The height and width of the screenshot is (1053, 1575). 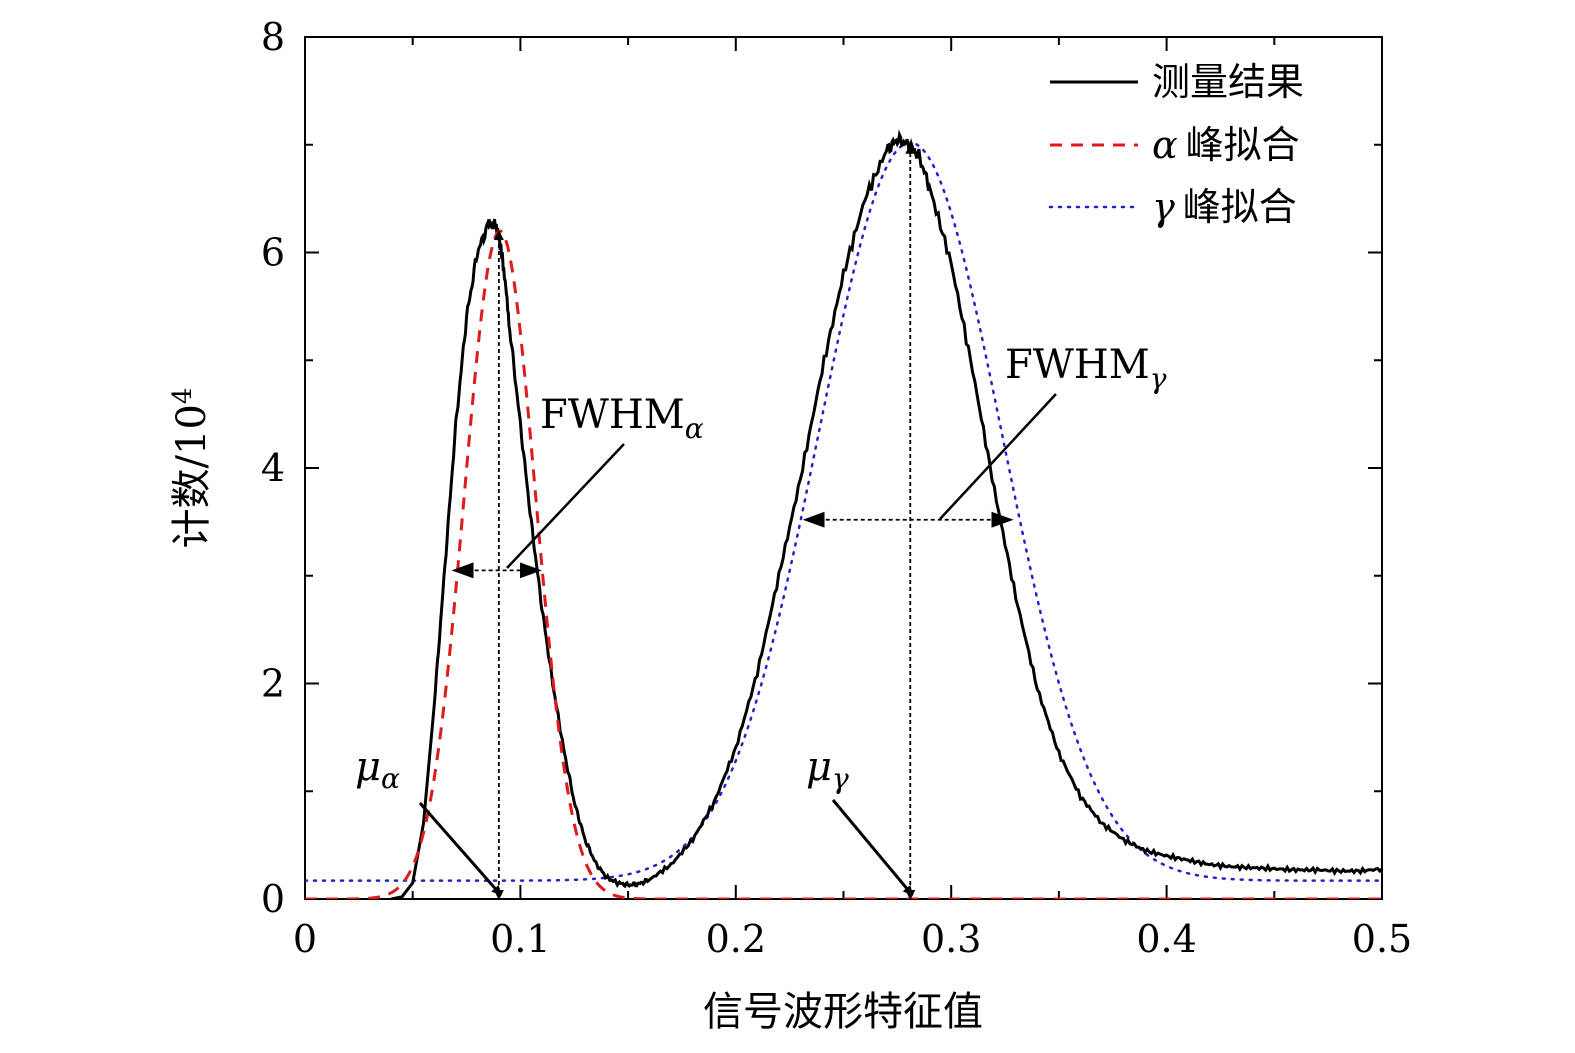 What do you see at coordinates (819, 767) in the screenshot?
I see `mu-gamma-main: μ` at bounding box center [819, 767].